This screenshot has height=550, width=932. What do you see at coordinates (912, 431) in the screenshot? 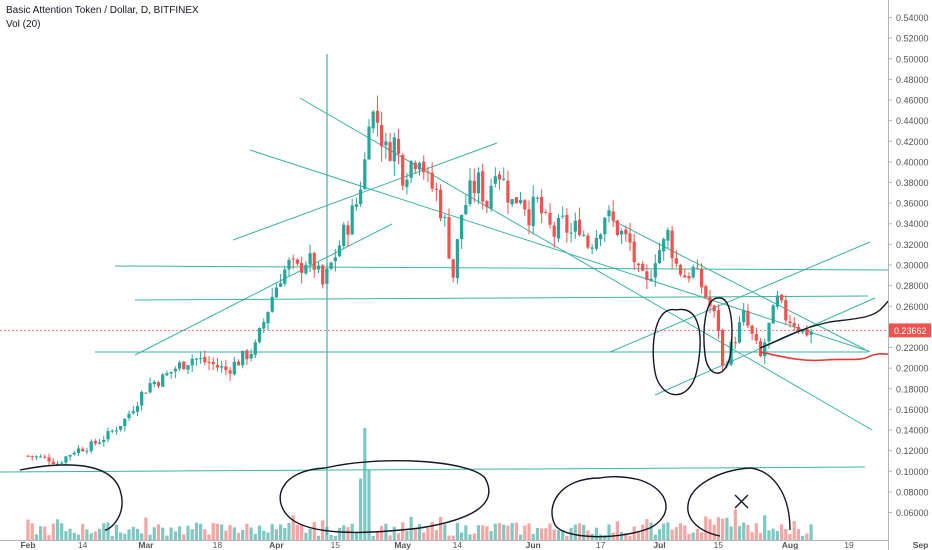
I see `price-tick-label: 0.14000` at bounding box center [912, 431].